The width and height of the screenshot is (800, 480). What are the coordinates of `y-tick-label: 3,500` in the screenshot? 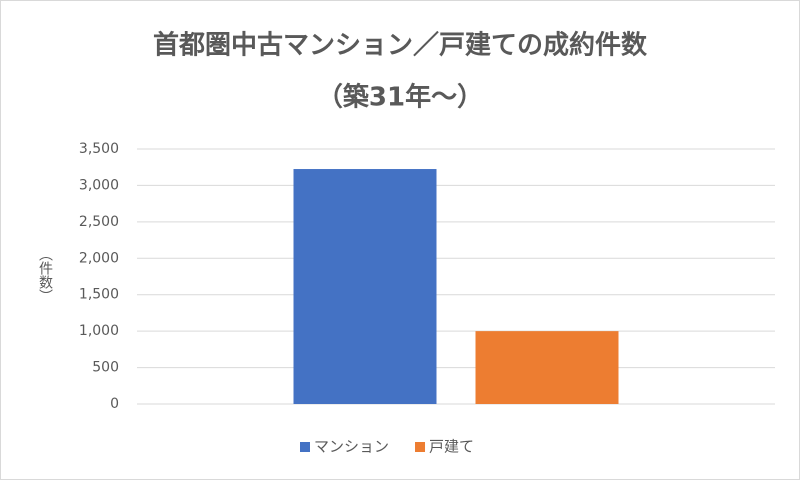 It's located at (99, 149).